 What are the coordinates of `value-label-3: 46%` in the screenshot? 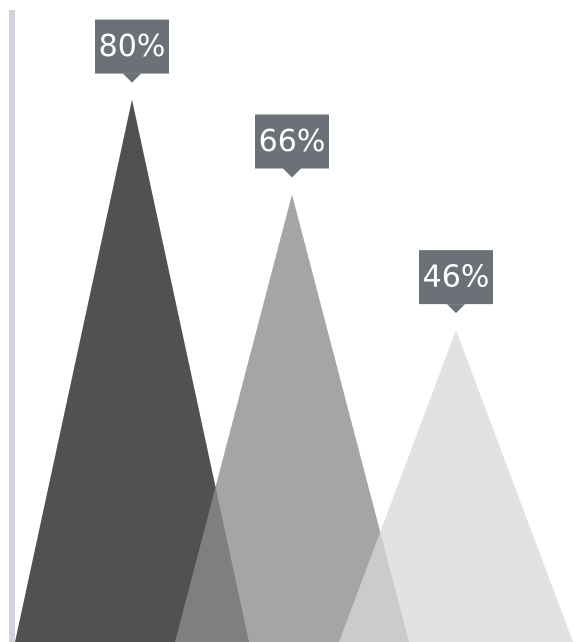 It's located at (456, 277).